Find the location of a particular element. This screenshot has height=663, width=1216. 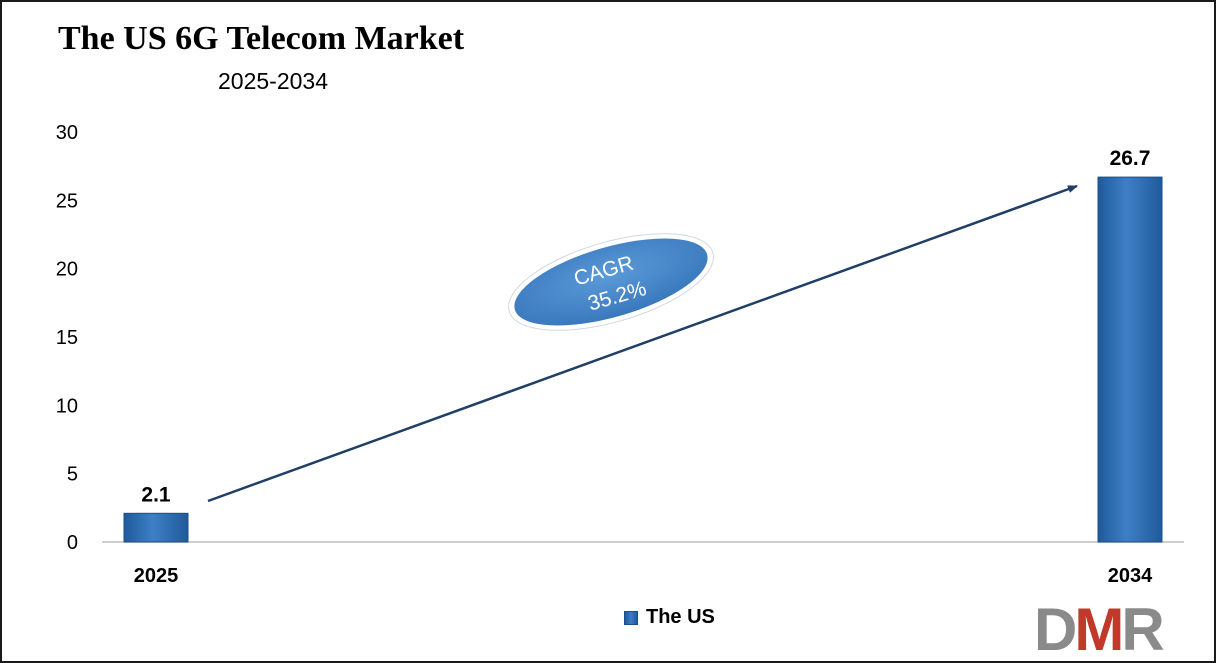

data-label-2034: 26.7 is located at coordinates (1130, 158).